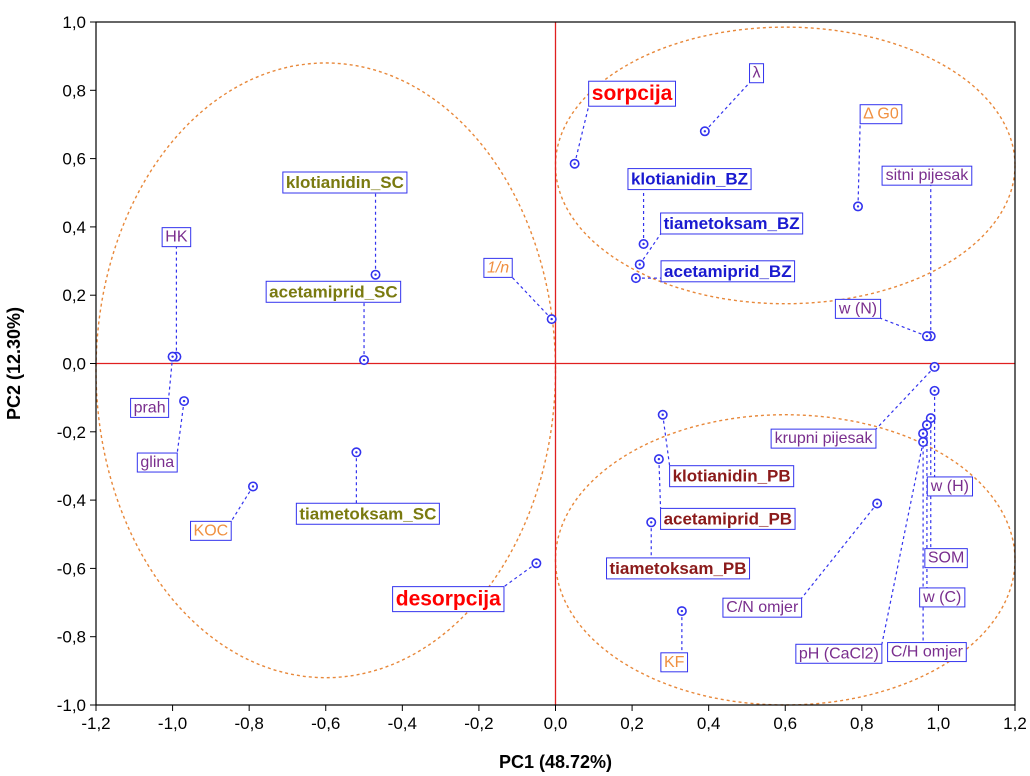 This screenshot has width=1030, height=776. I want to click on x-tick-label: 0,4, so click(709, 723).